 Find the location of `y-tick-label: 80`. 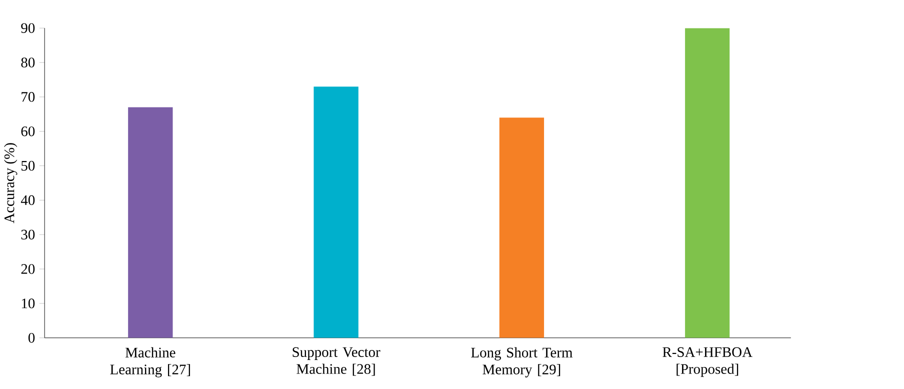

y-tick-label: 80 is located at coordinates (28, 62).